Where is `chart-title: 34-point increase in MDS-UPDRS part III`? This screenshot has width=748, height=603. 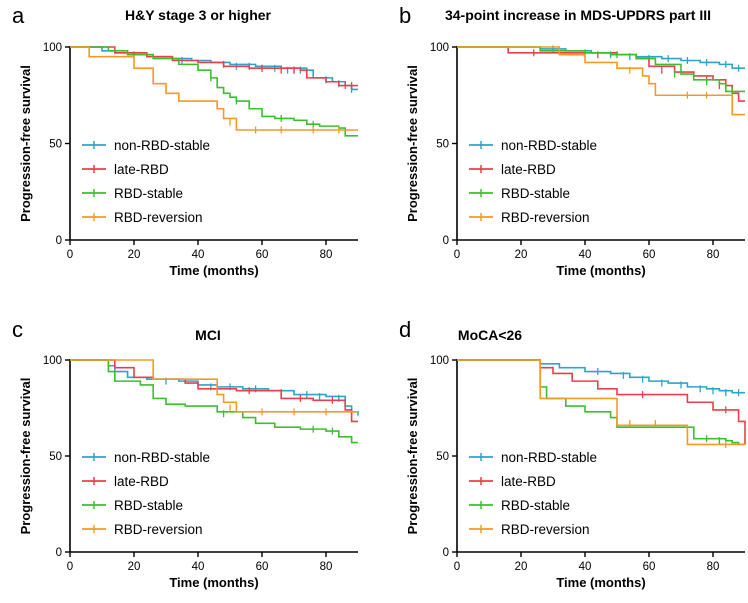
chart-title: 34-point increase in MDS-UPDRS part III is located at coordinates (578, 15).